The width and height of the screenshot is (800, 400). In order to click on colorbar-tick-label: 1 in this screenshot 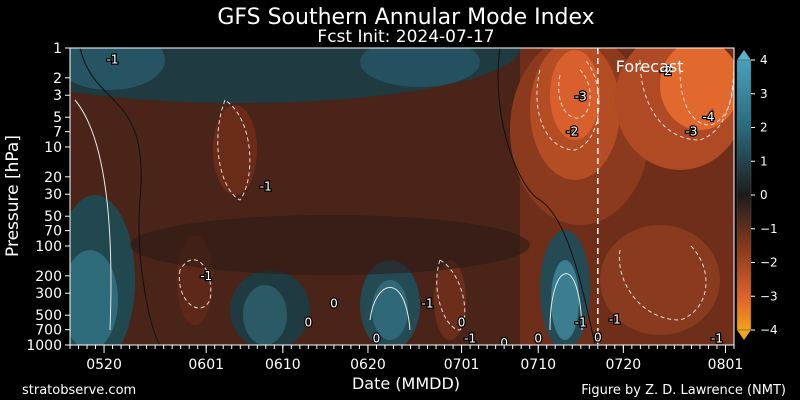, I will do `click(764, 161)`.